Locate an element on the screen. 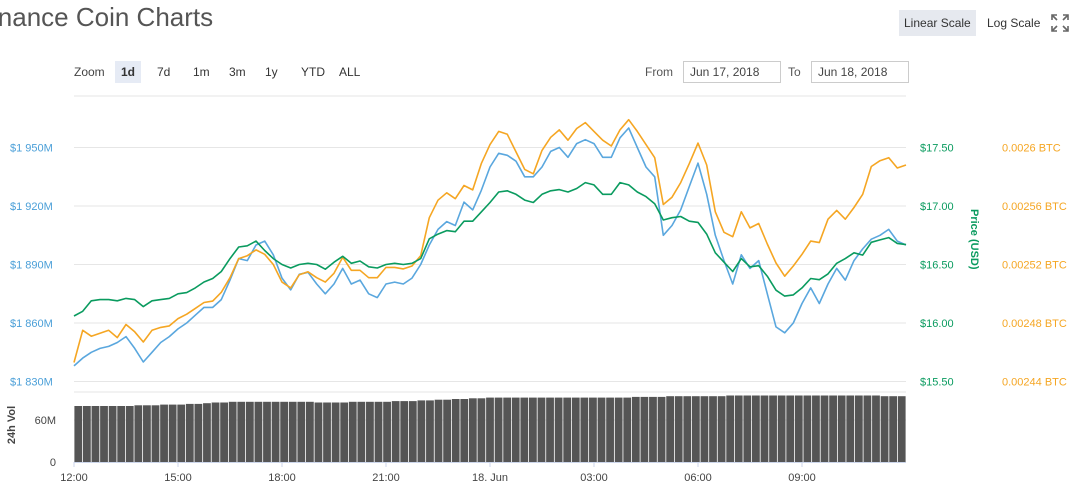 The width and height of the screenshot is (1080, 500). x-tick-label: 18. Jun is located at coordinates (490, 478).